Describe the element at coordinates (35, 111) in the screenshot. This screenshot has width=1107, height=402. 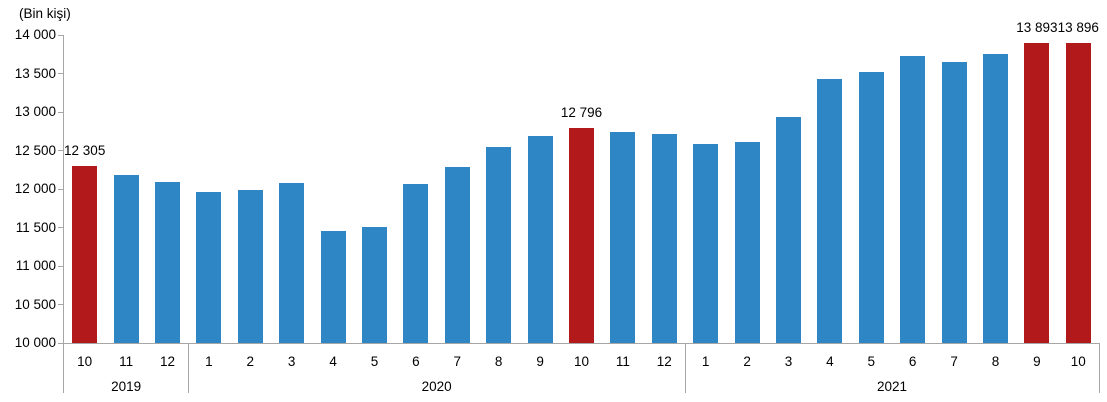
I see `y-axis-tick-label: 13 000` at that location.